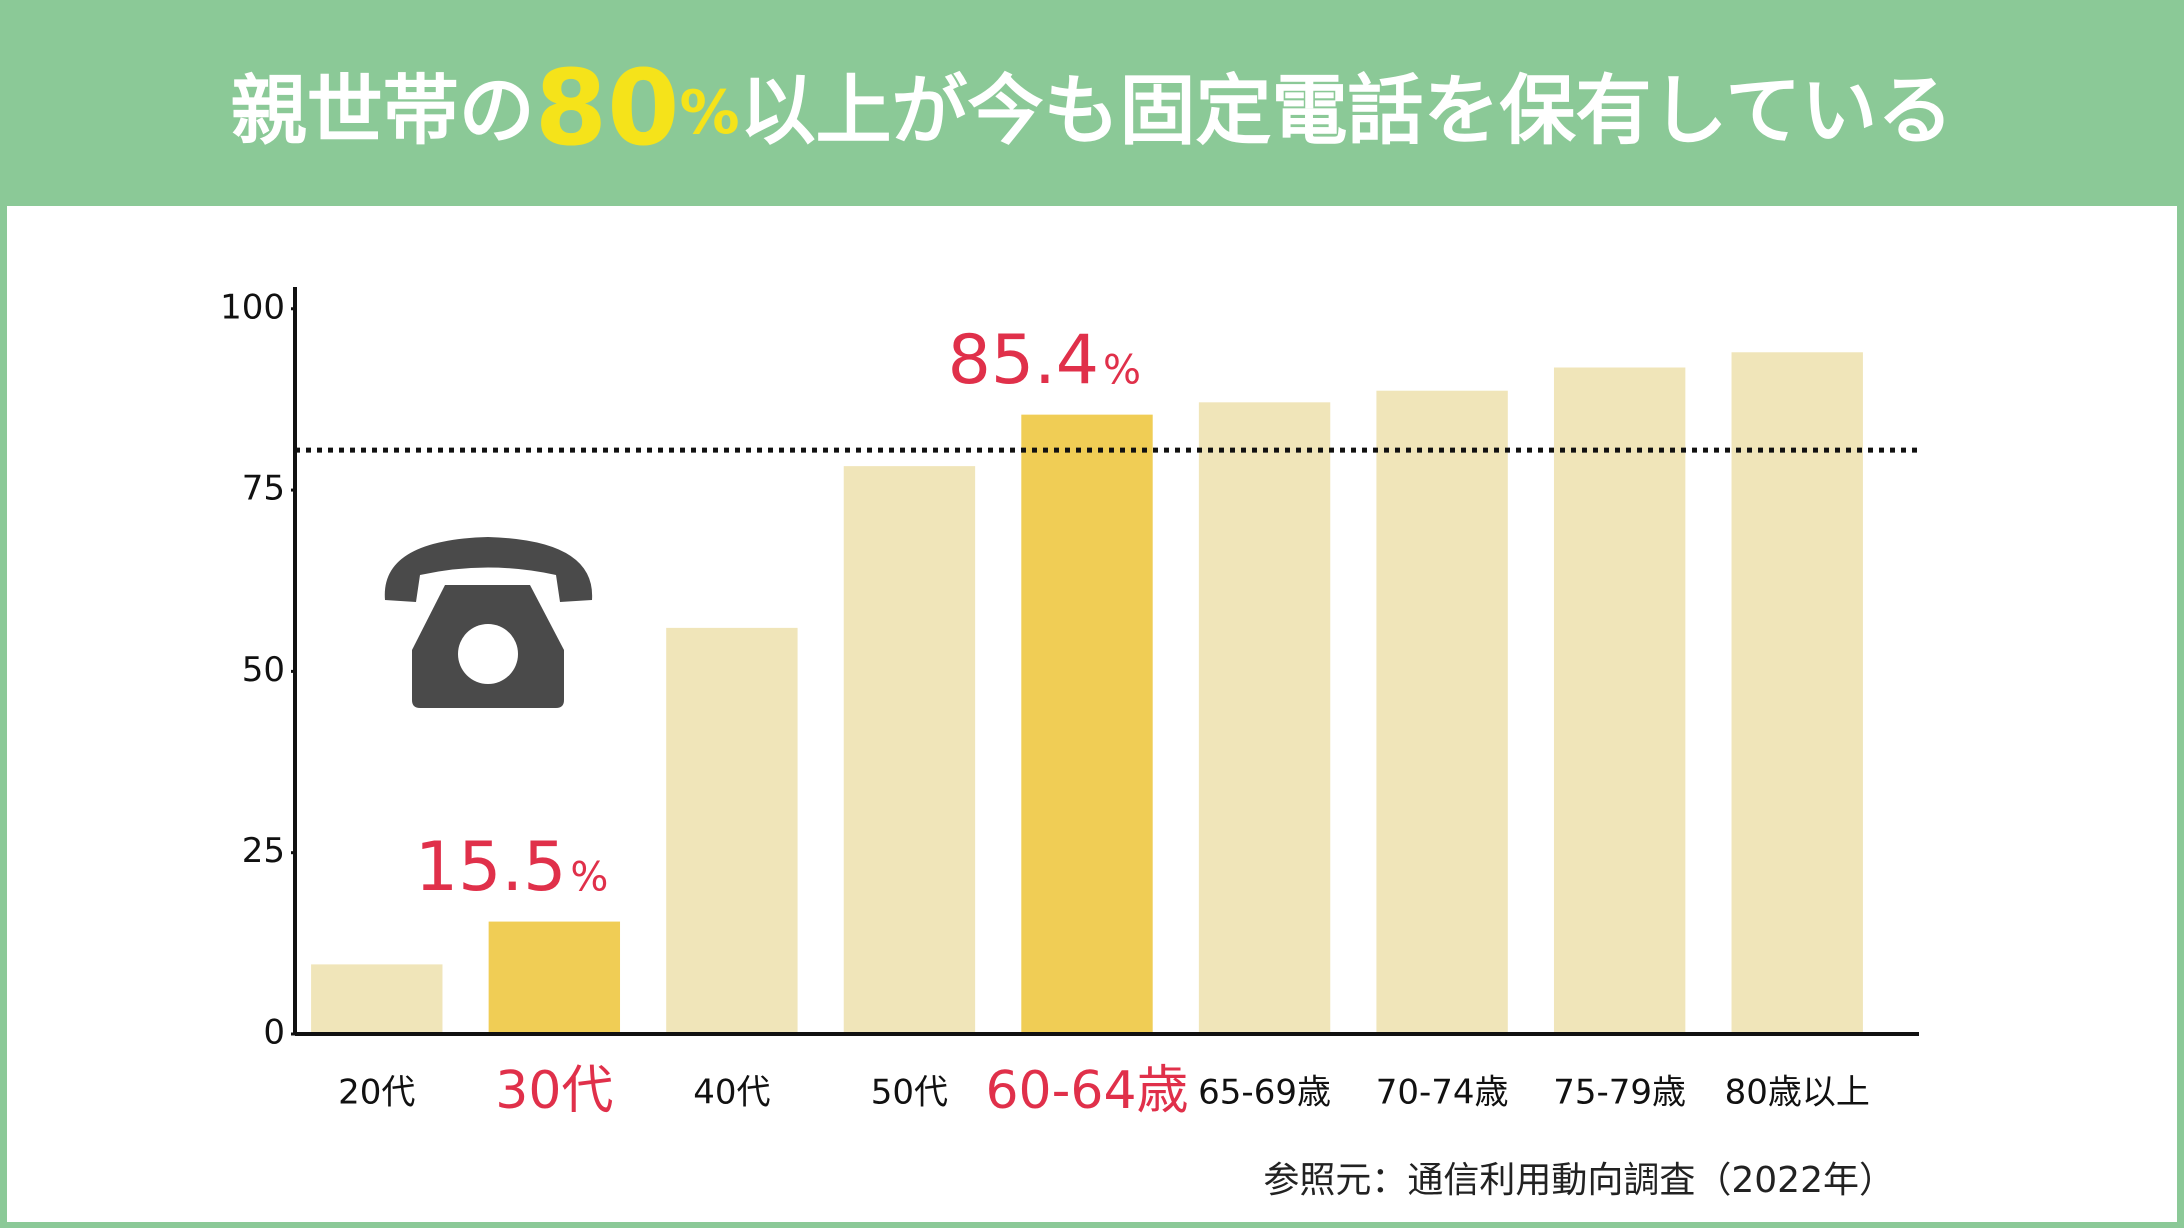 This screenshot has height=1228, width=2184. What do you see at coordinates (263, 851) in the screenshot?
I see `y-tick-label: 25` at bounding box center [263, 851].